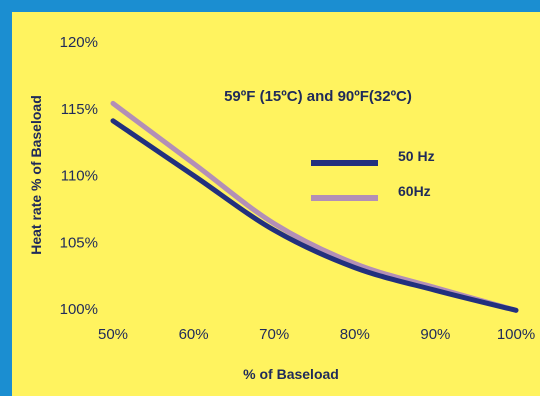 Image resolution: width=540 pixels, height=396 pixels. Describe the element at coordinates (435, 334) in the screenshot. I see `x-tick-label: 90%` at that location.